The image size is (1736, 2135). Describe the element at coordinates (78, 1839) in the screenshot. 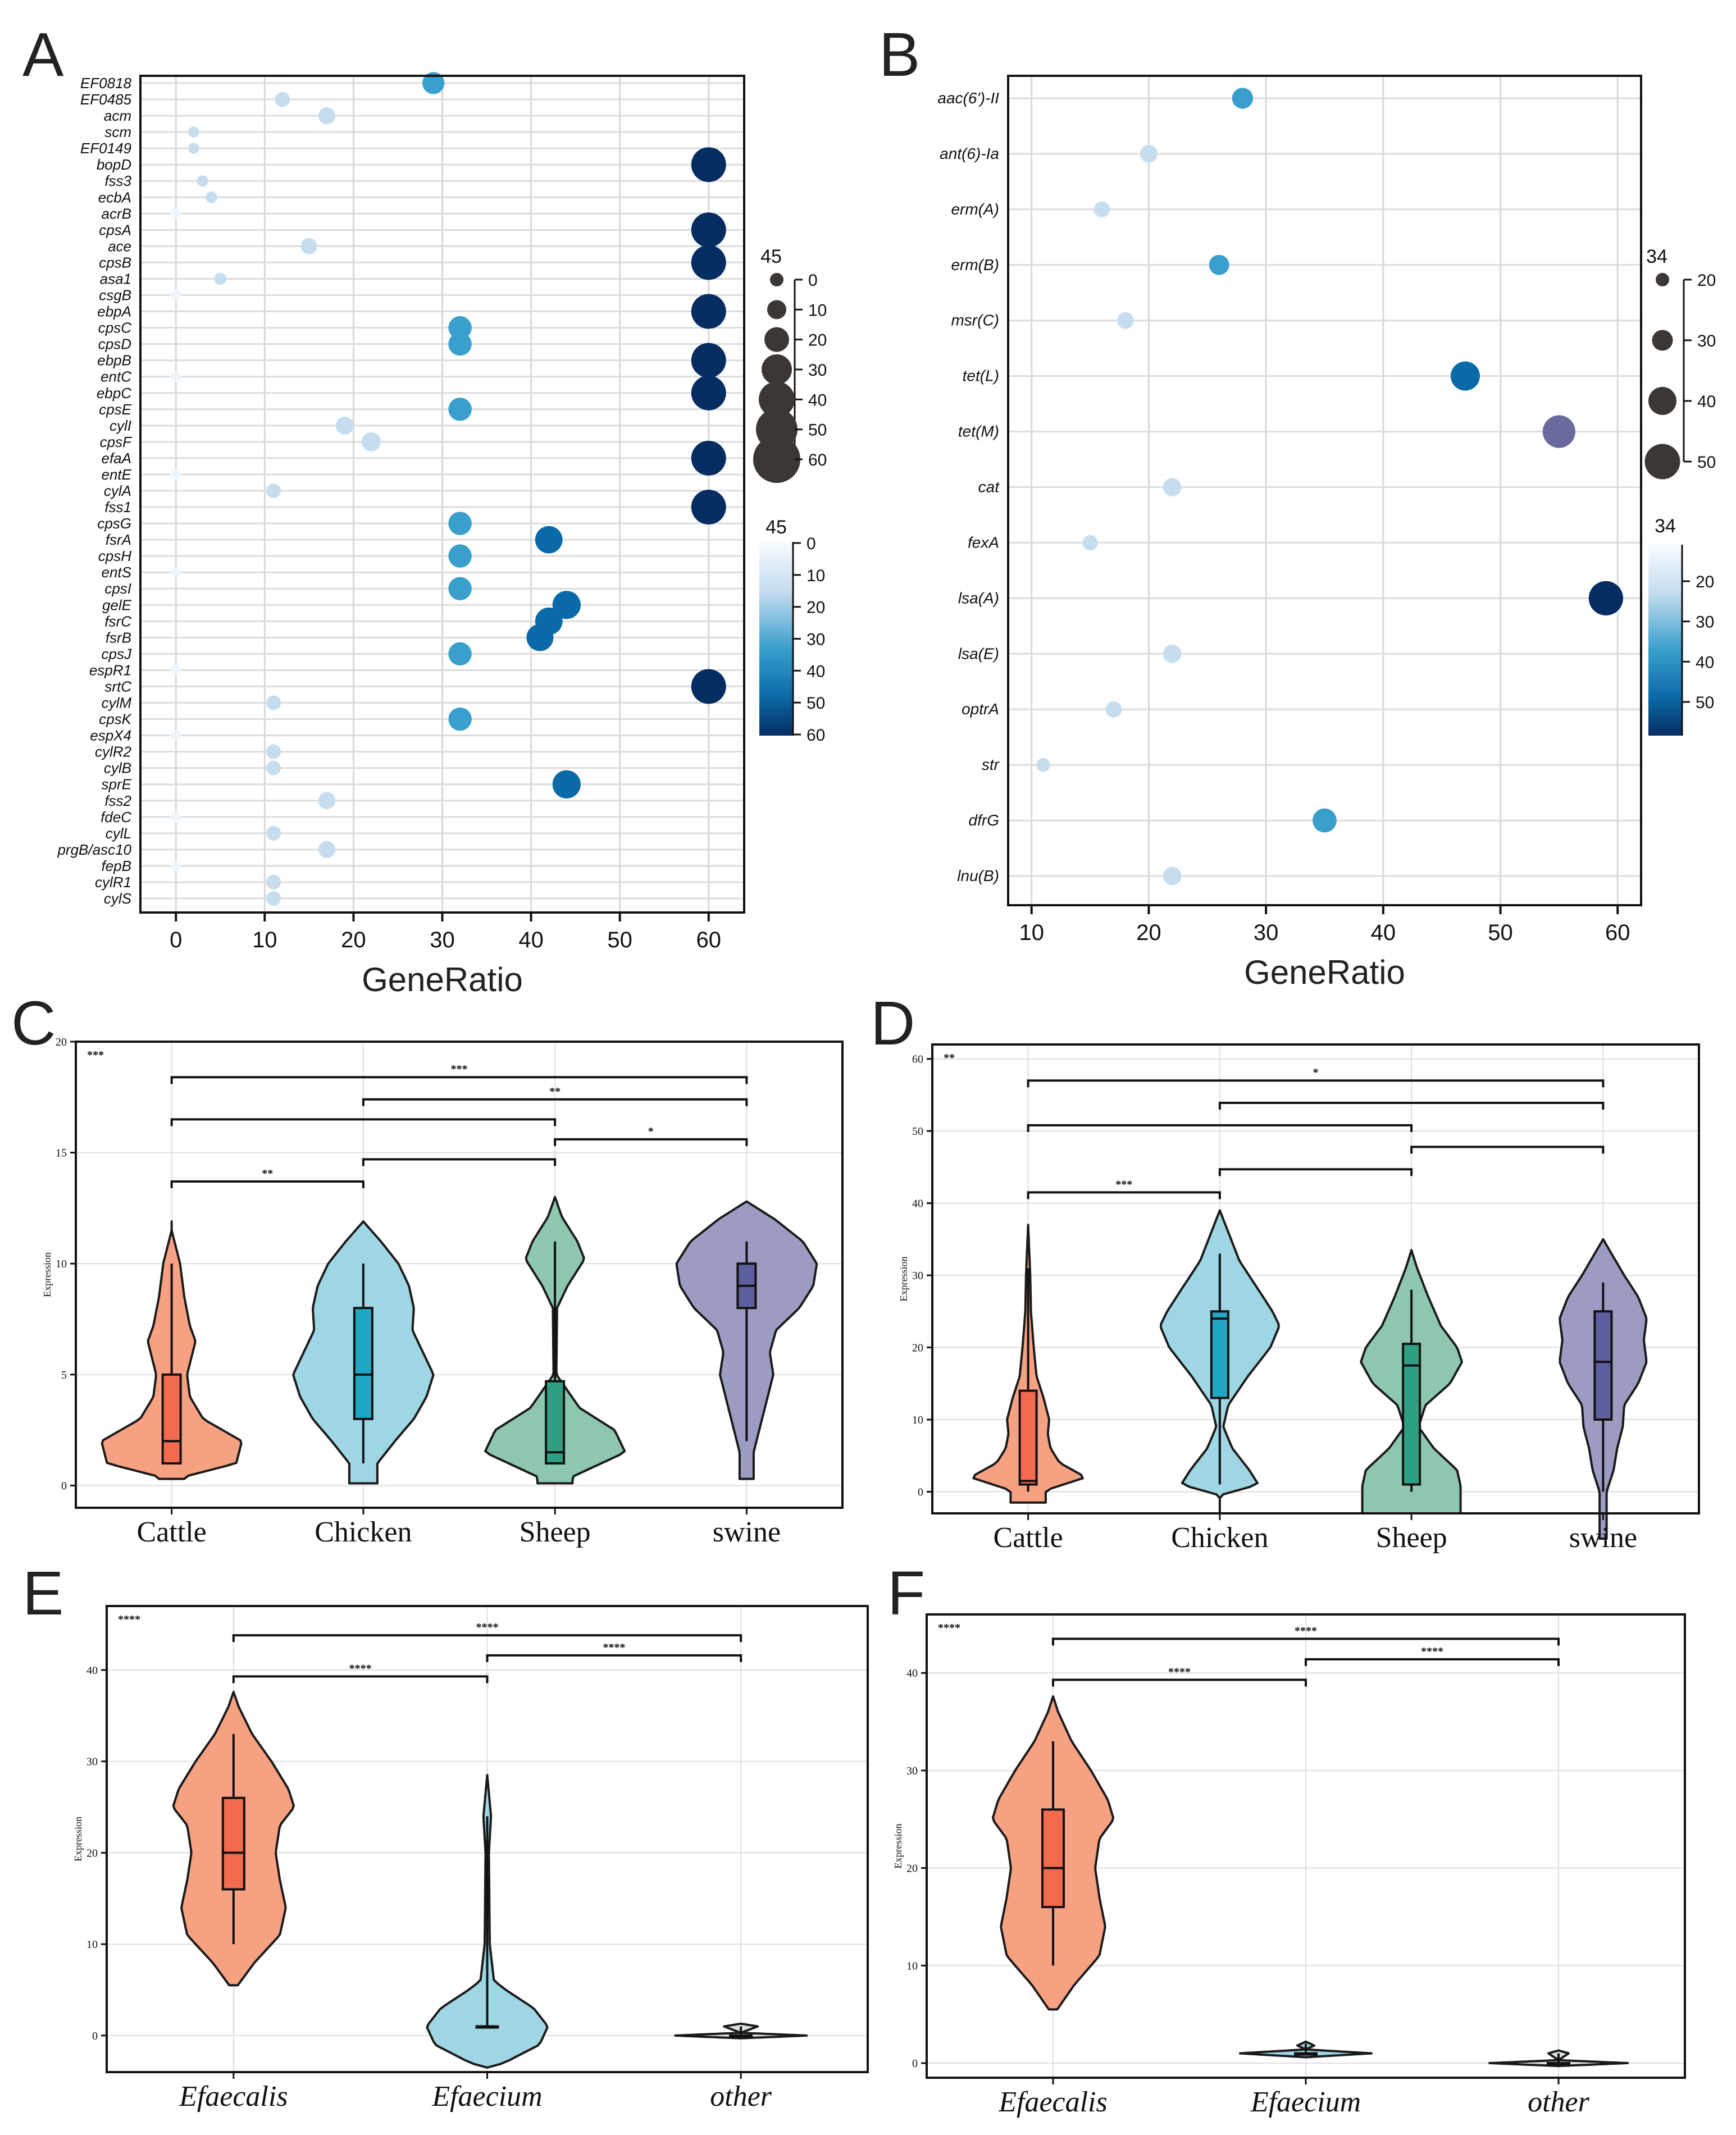

I see `y-axis-title: Expression` at that location.